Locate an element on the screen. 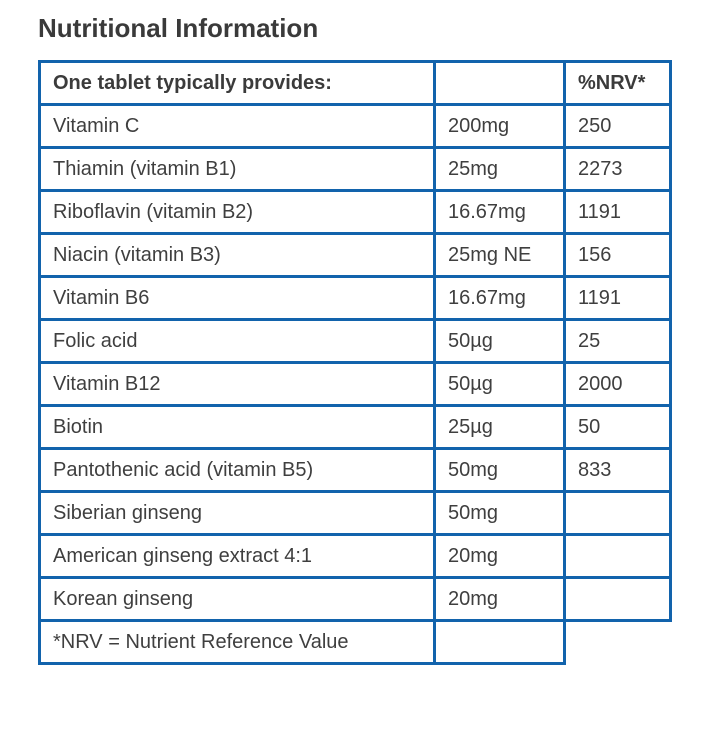 The image size is (709, 737). header-provides-cell: One tablet typically provides: is located at coordinates (237, 83).